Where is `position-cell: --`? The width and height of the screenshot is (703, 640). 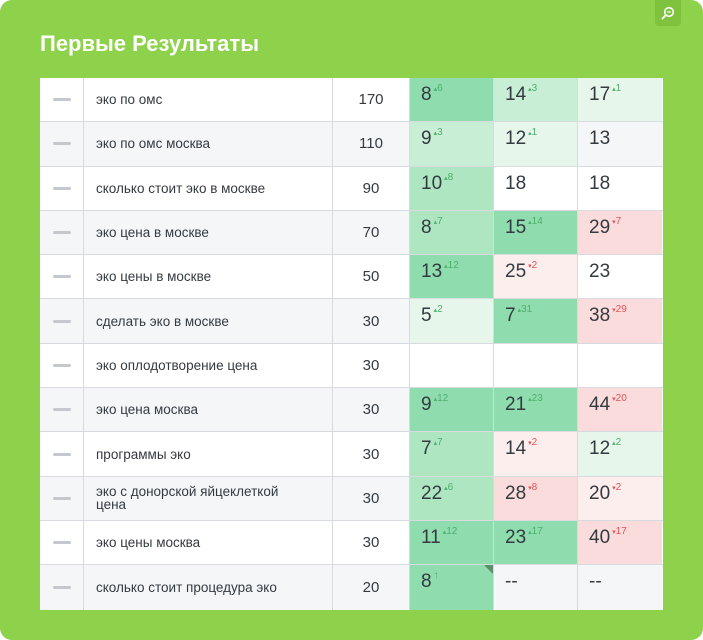 position-cell: -- is located at coordinates (536, 587).